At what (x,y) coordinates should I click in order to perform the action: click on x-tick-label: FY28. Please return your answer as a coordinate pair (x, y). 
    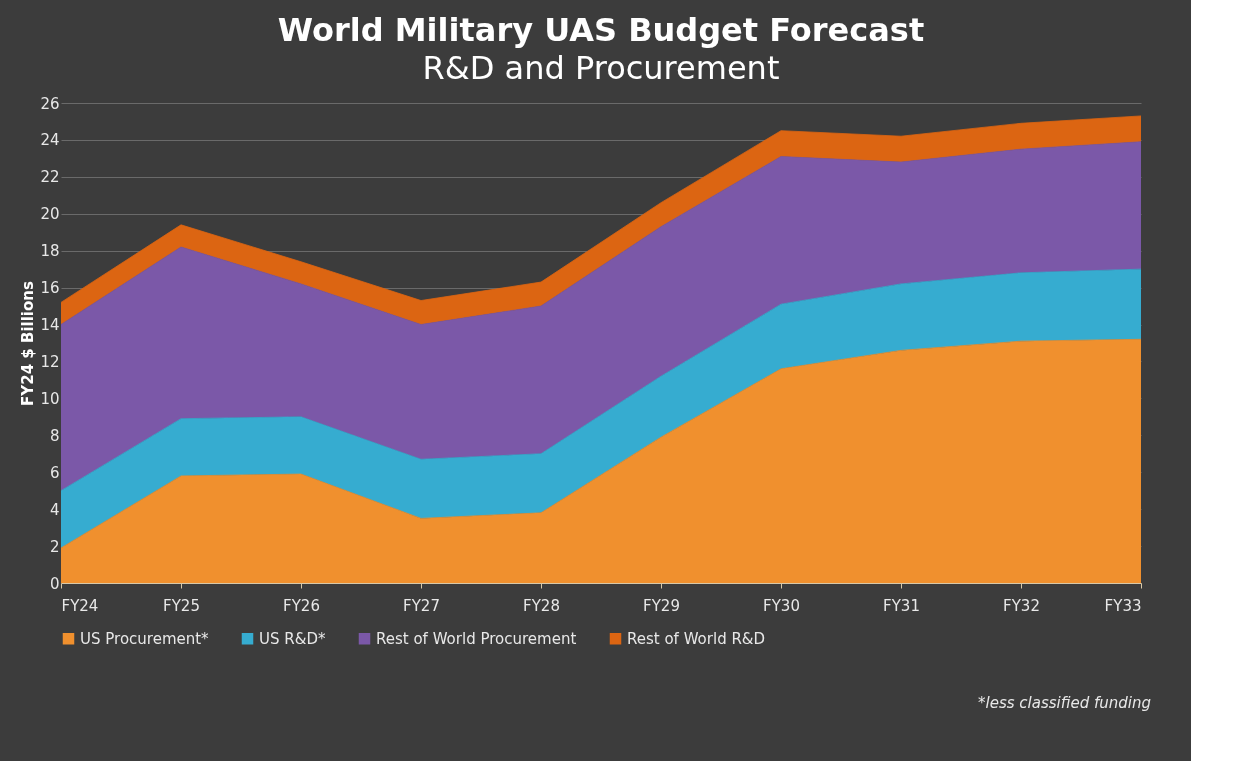
    Looking at the image, I should click on (541, 605).